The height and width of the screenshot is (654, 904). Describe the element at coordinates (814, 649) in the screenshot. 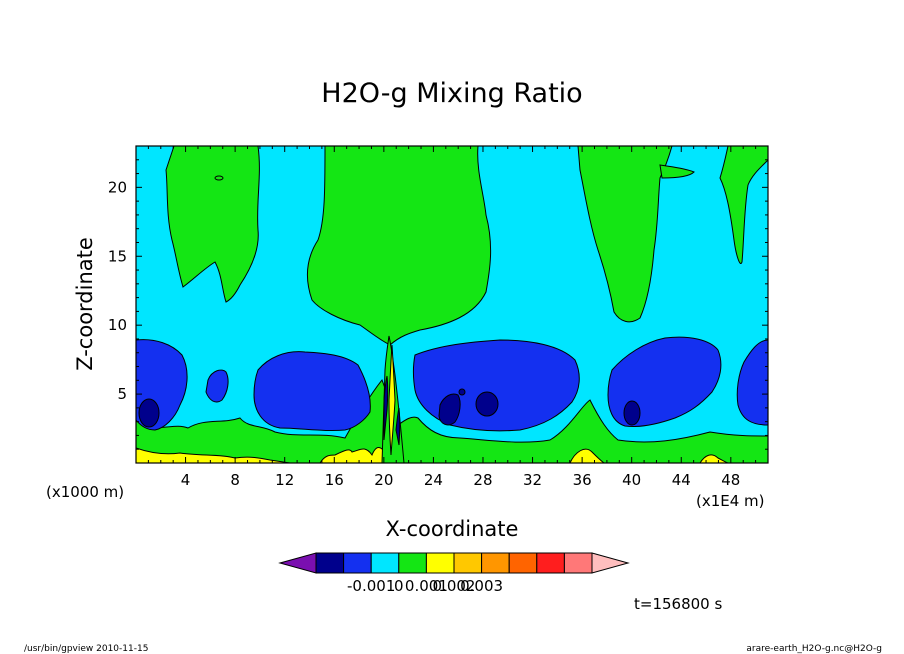

I see `footer-right: arare-earth_H2O-g.nc@H2O-g` at that location.